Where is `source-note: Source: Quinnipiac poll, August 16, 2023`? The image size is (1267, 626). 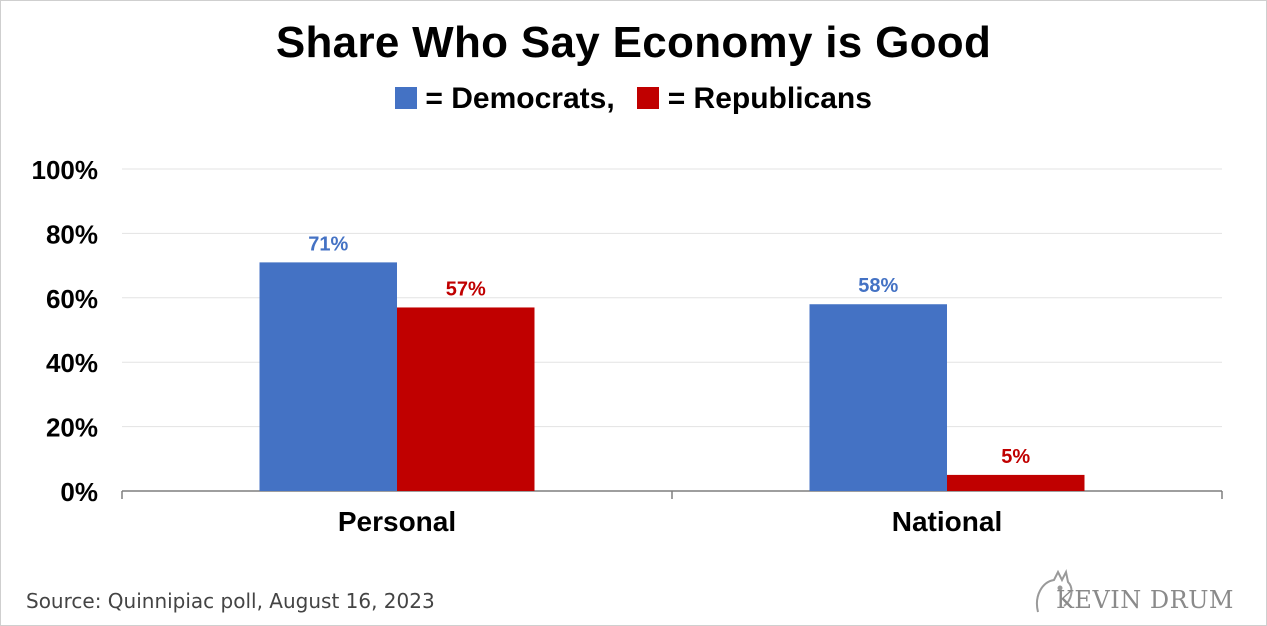
source-note: Source: Quinnipiac poll, August 16, 2023 is located at coordinates (230, 601).